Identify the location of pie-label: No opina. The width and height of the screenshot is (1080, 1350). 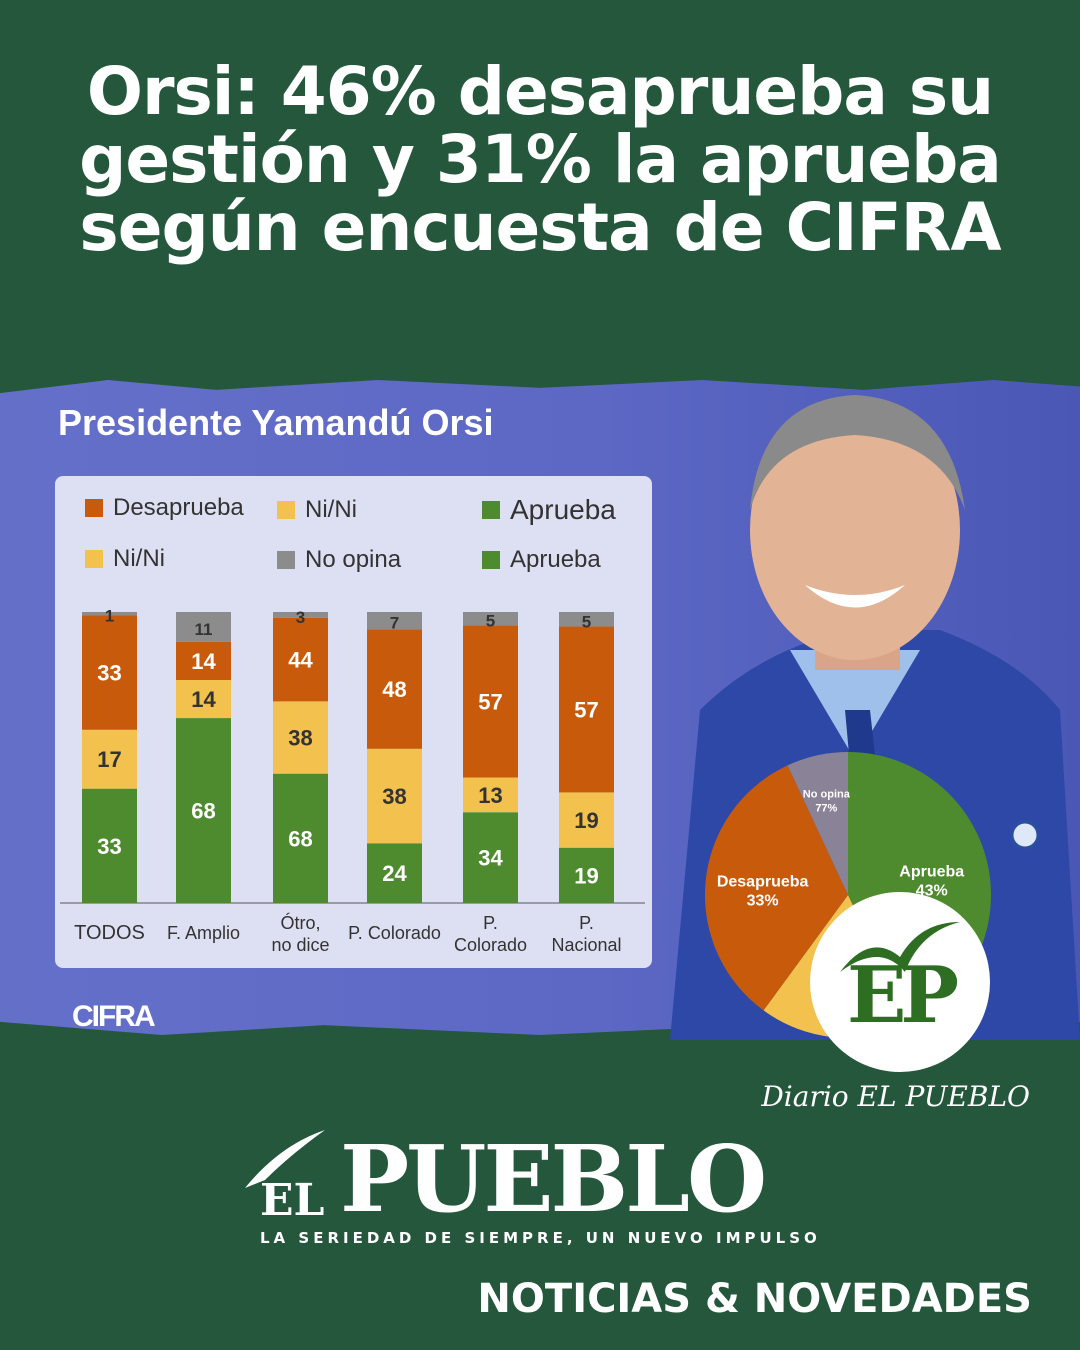
(827, 794).